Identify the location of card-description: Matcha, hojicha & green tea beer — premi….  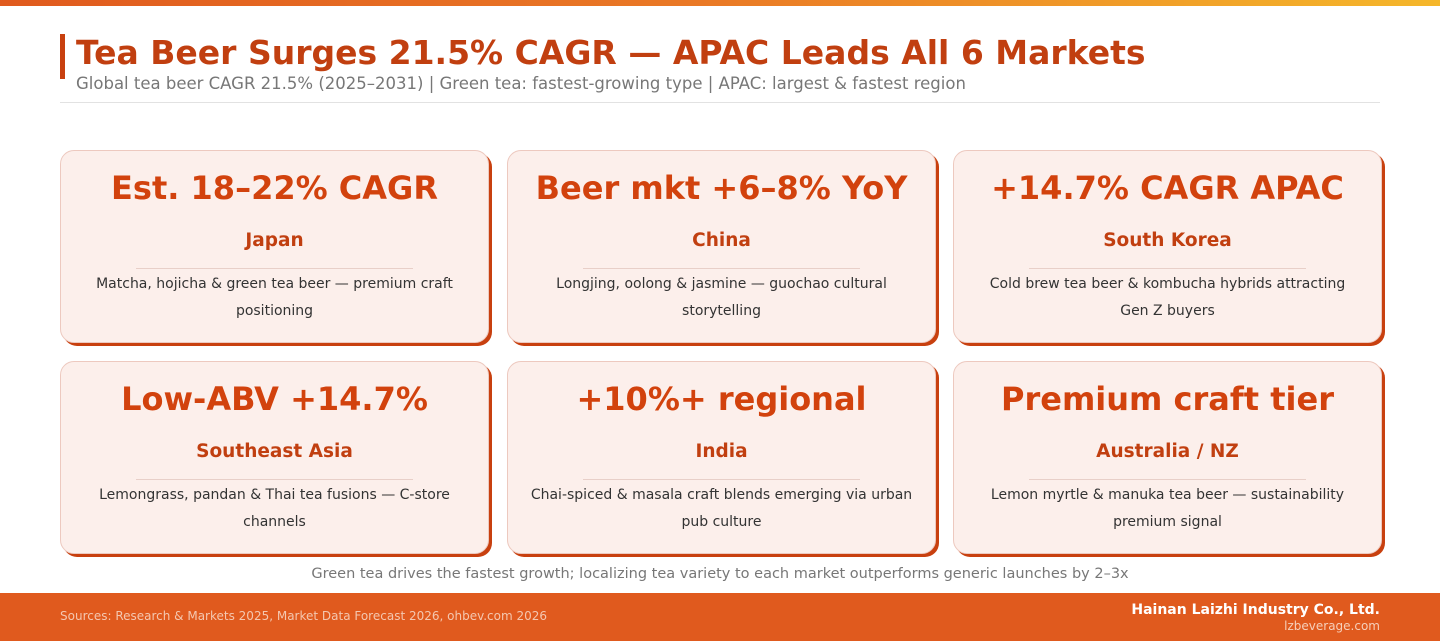
(274, 297).